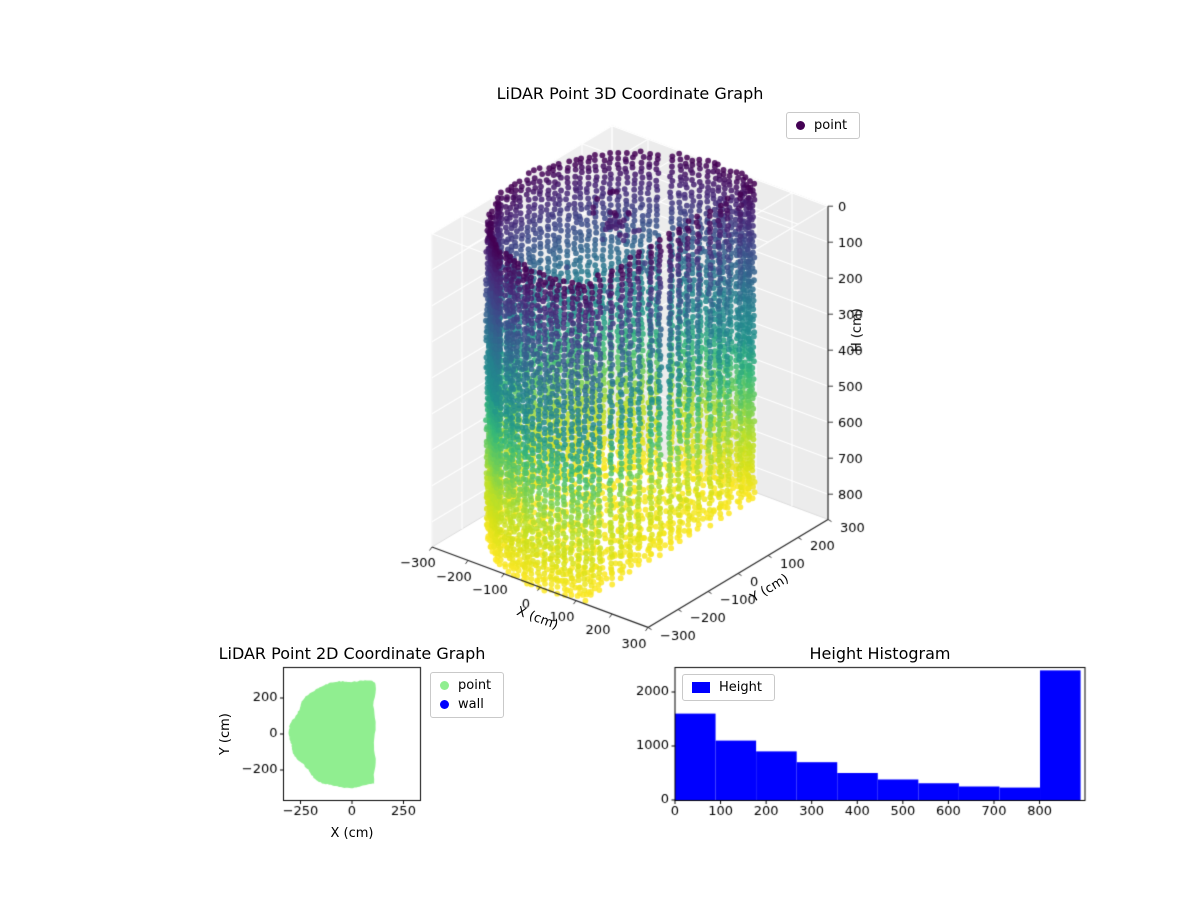 The height and width of the screenshot is (900, 1200). What do you see at coordinates (630, 93) in the screenshot?
I see `plot3d-title: LiDAR Point 3D Coordinate Graph` at bounding box center [630, 93].